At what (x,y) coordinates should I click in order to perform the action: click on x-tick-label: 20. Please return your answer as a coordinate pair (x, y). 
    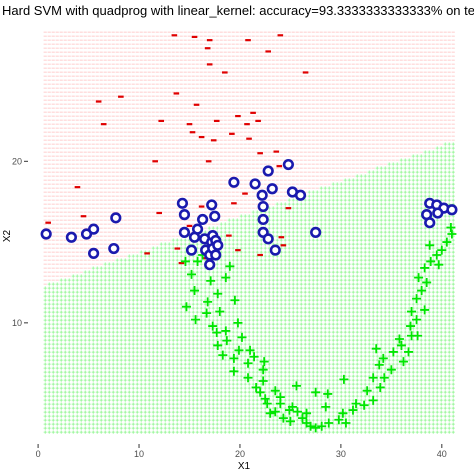
    Looking at the image, I should click on (240, 454).